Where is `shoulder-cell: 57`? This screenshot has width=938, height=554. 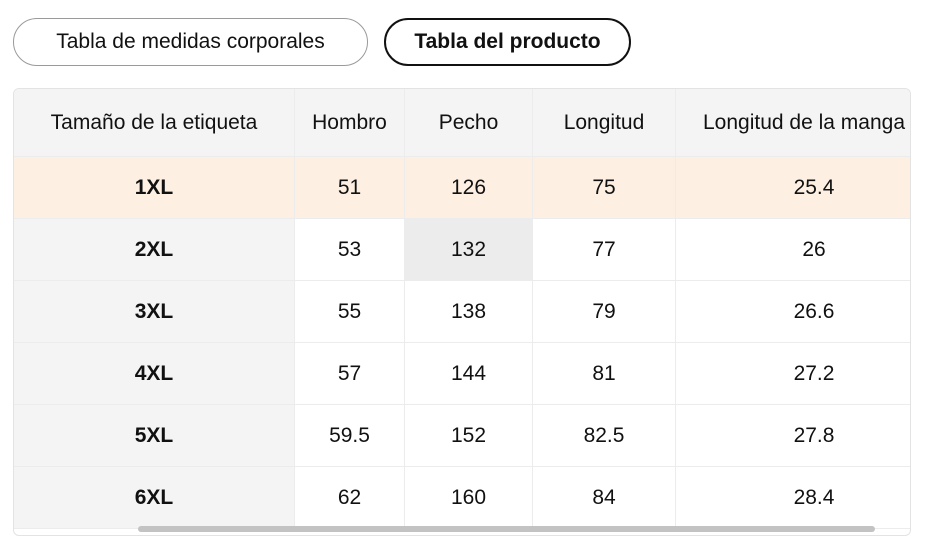 shoulder-cell: 57 is located at coordinates (350, 374).